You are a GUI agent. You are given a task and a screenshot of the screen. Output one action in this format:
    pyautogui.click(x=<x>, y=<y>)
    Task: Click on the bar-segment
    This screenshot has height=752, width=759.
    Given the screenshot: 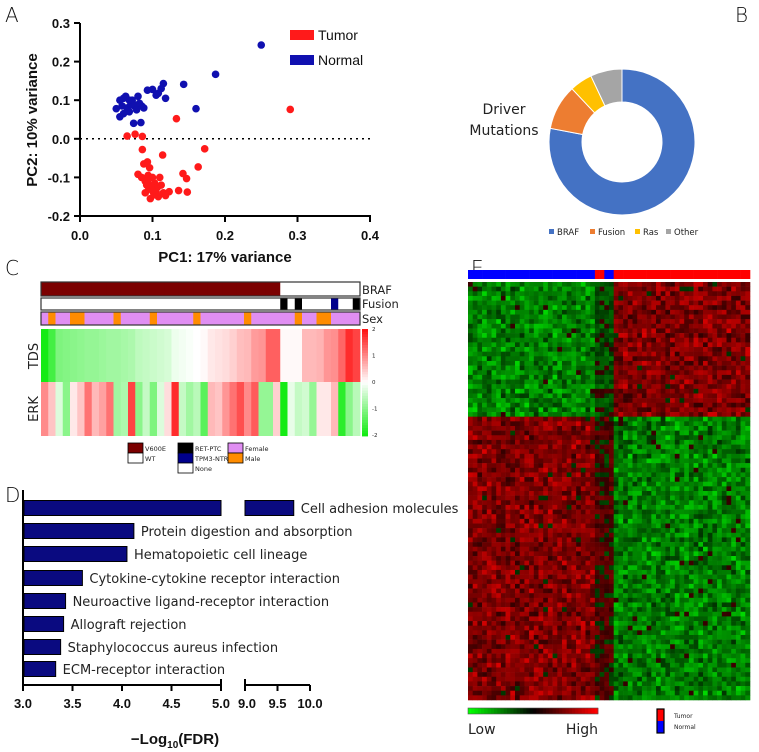 What is the action you would take?
    pyautogui.click(x=269, y=508)
    